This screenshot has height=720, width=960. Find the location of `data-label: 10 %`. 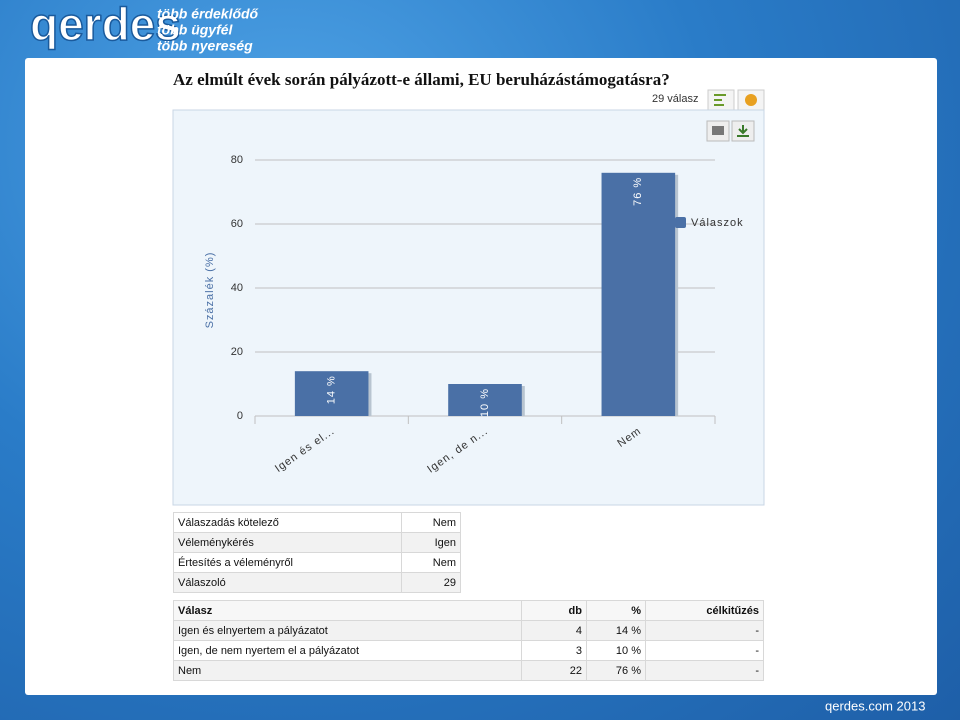

data-label: 10 % is located at coordinates (485, 402).